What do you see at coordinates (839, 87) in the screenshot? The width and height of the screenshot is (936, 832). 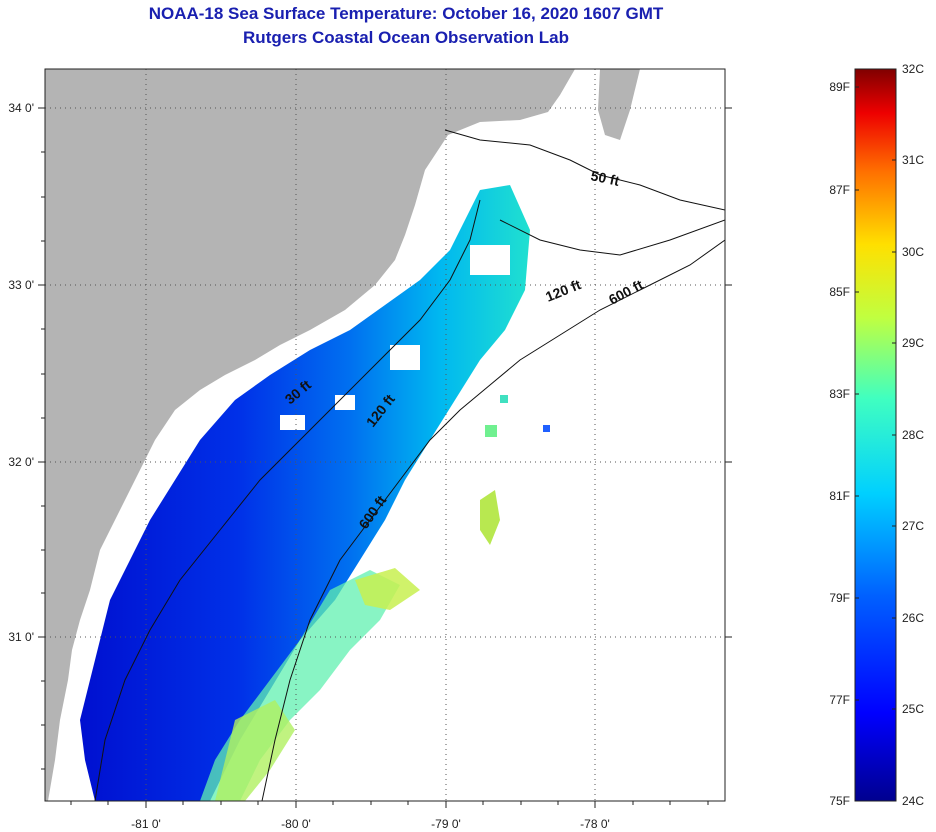 I see `colorbar-f-label: 89F` at bounding box center [839, 87].